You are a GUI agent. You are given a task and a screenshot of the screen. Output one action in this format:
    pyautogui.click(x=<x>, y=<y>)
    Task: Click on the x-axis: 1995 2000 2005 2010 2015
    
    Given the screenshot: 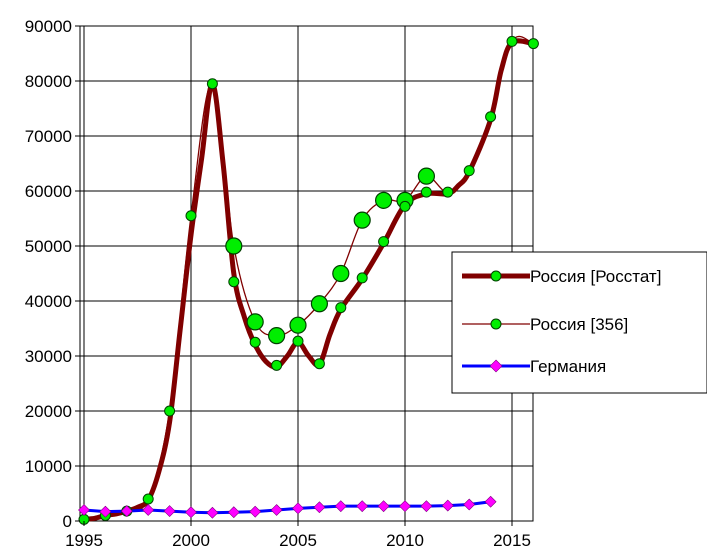 What is the action you would take?
    pyautogui.click(x=298, y=535)
    